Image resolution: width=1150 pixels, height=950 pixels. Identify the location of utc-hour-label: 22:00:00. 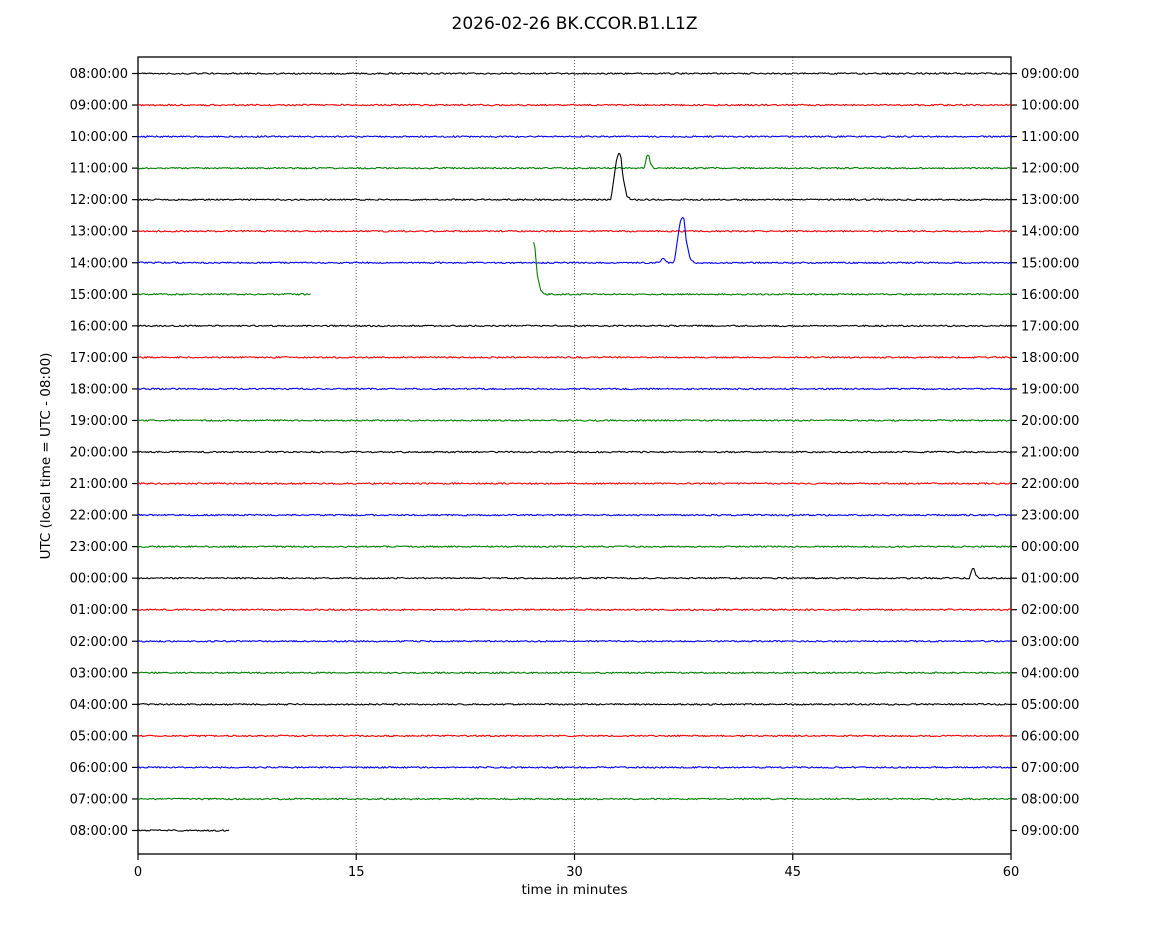
(99, 516).